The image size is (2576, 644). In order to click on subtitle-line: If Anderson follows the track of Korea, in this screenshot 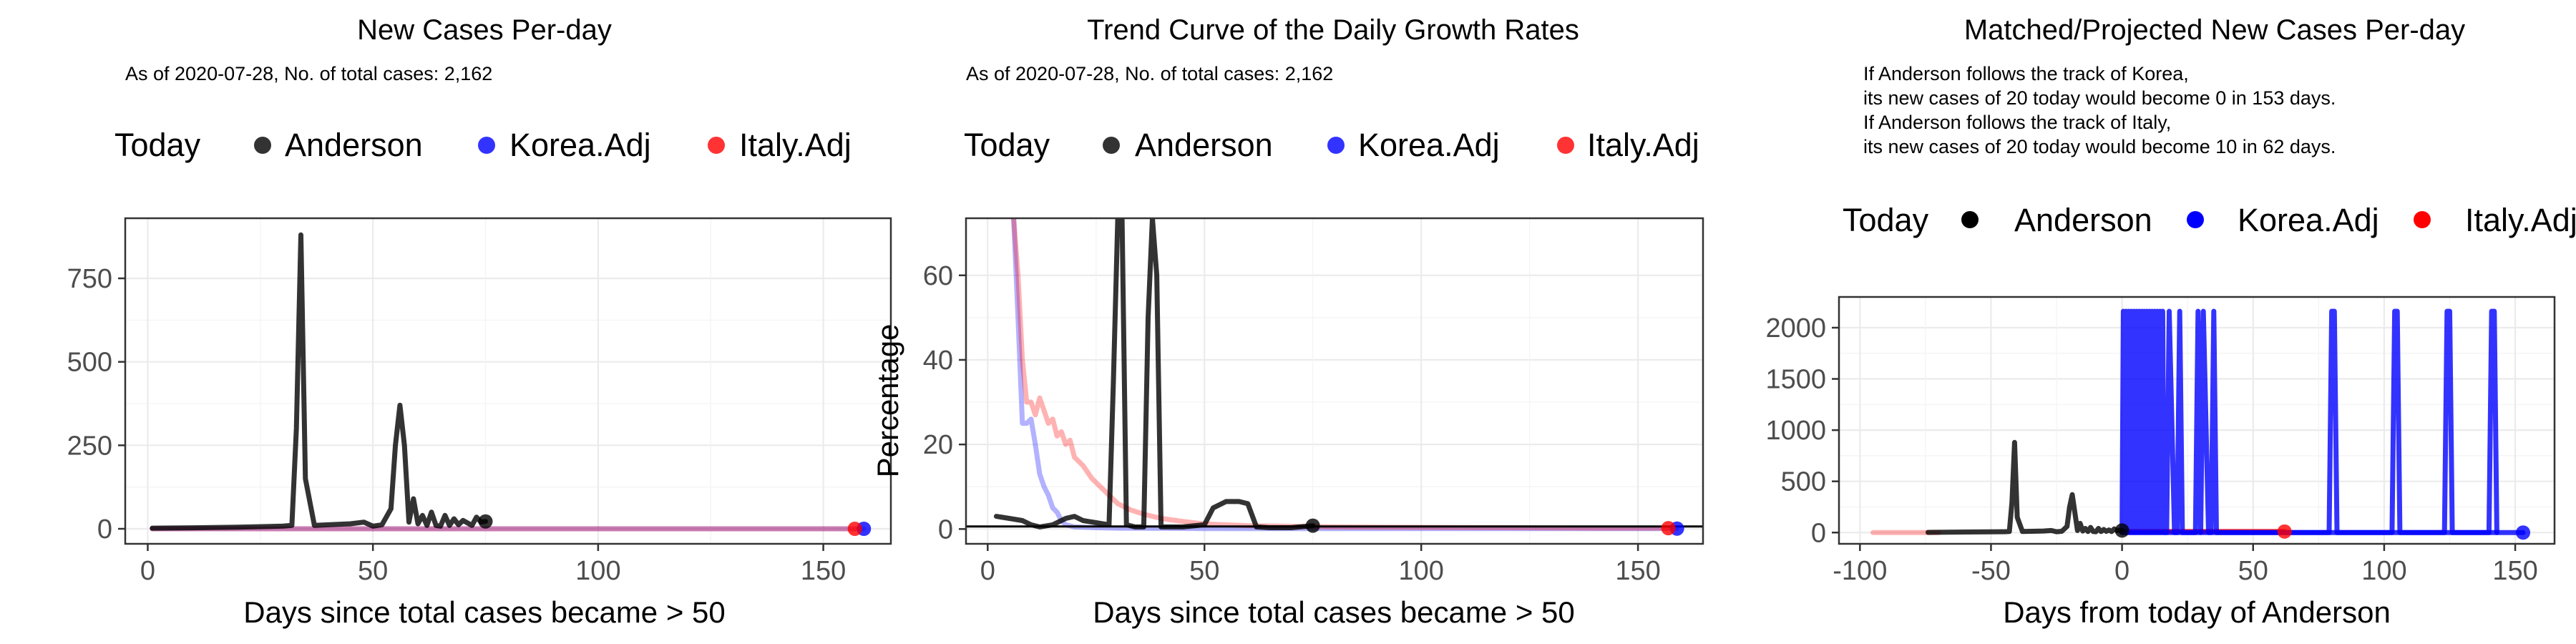, I will do `click(2026, 73)`.